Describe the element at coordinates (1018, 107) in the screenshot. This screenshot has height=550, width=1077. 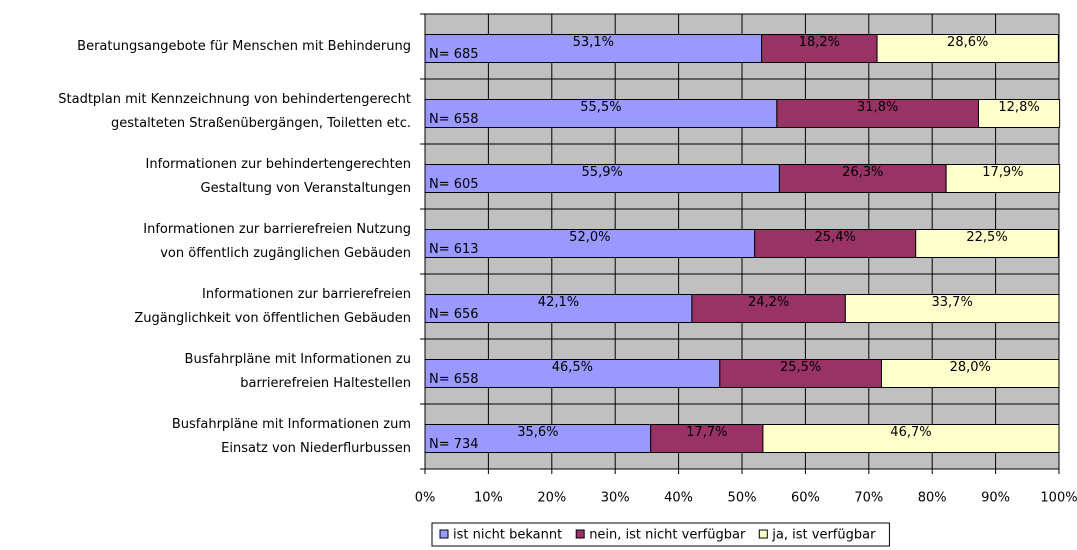
I see `value-label: 12,8%` at that location.